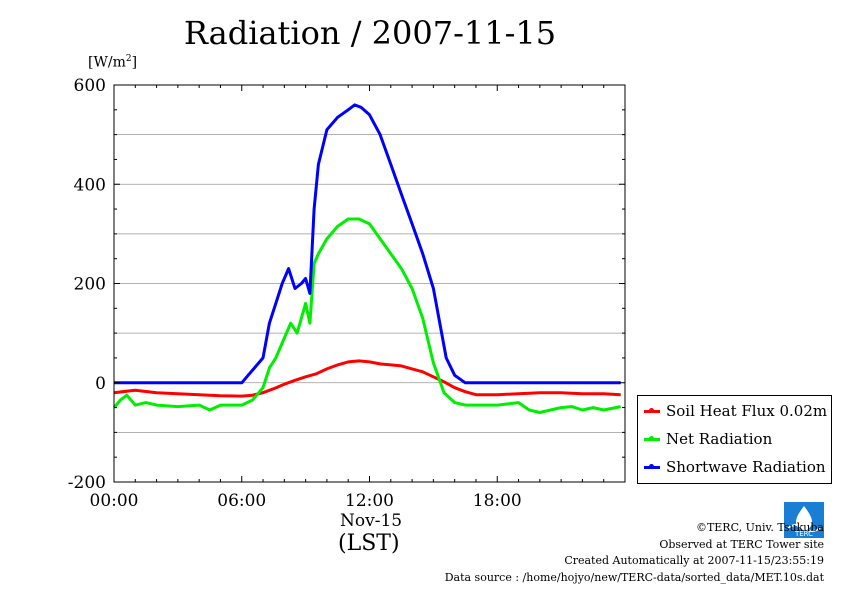 The image size is (842, 595). Describe the element at coordinates (719, 439) in the screenshot. I see `legend-label: Net Radiation` at that location.